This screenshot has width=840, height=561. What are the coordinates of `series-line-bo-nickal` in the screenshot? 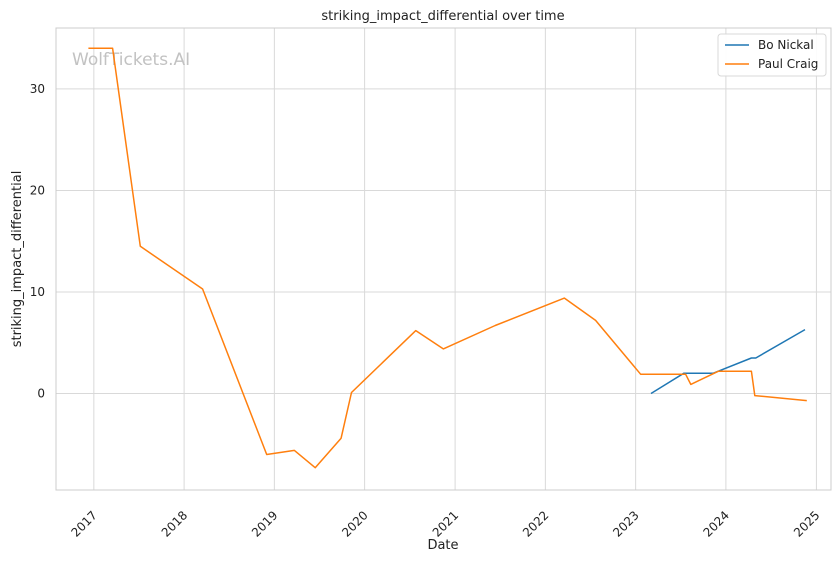 It's located at (728, 361).